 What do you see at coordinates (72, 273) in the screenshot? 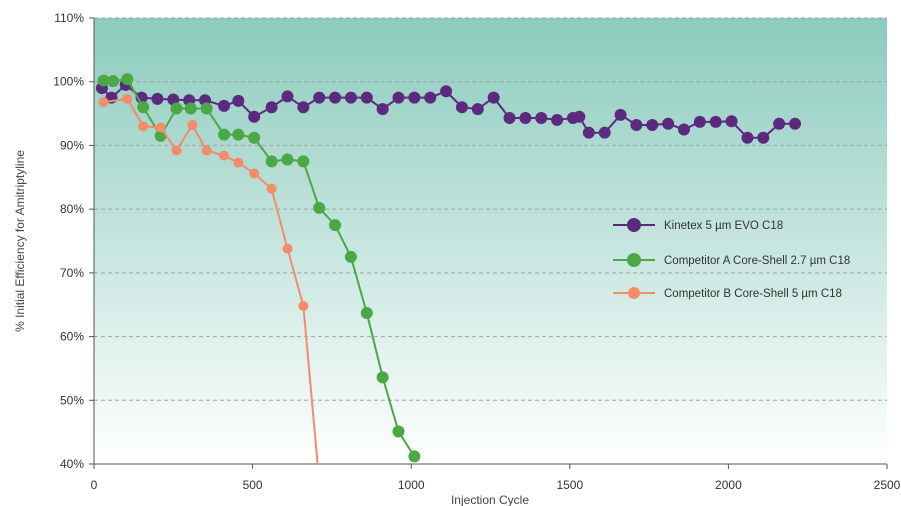
I see `y-tick-label: 70%` at bounding box center [72, 273].